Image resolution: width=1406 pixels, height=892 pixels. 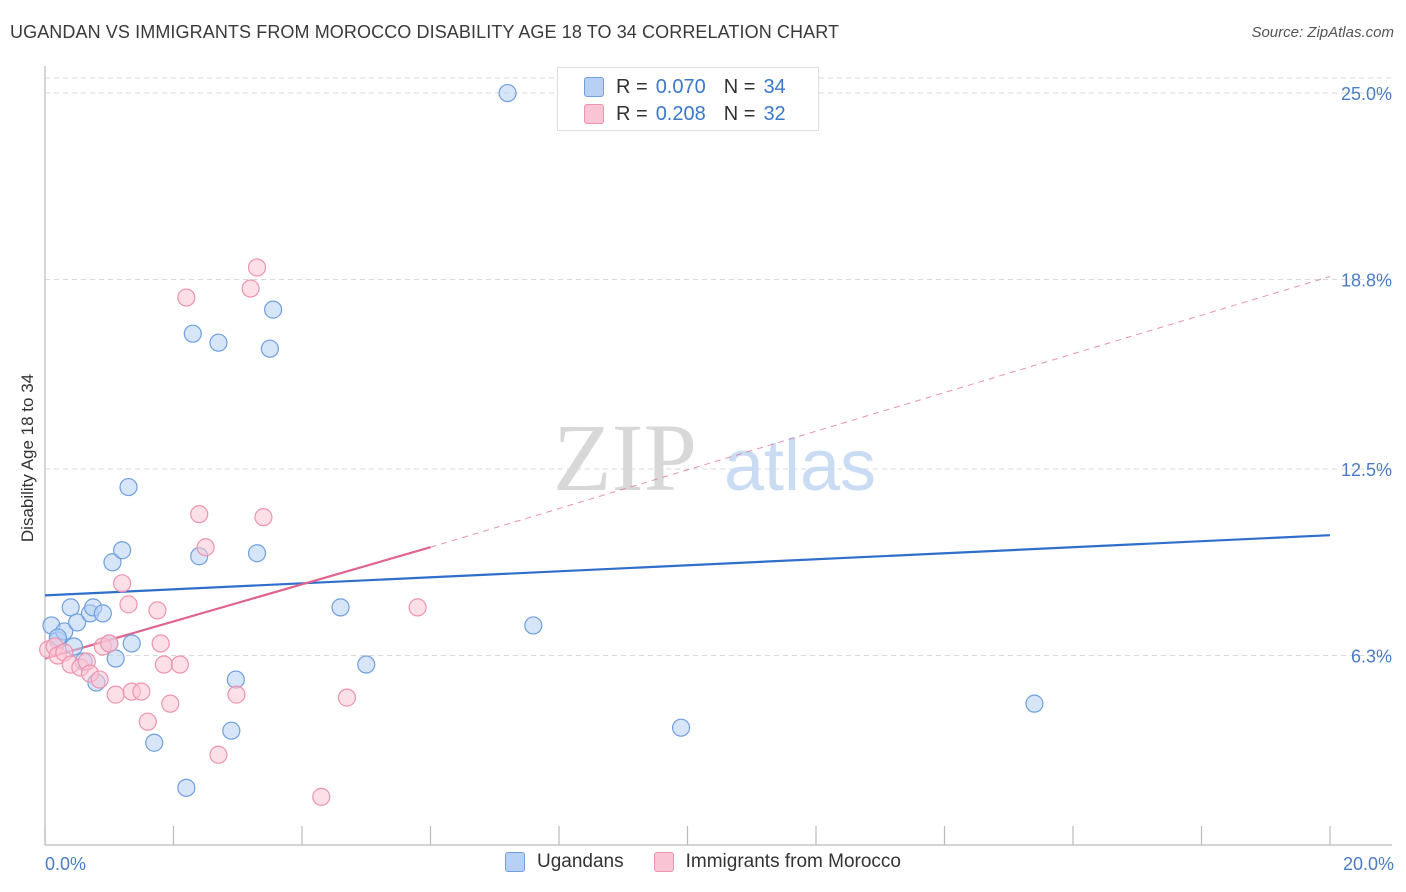 What do you see at coordinates (1366, 94) in the screenshot?
I see `y-tick-label: 25.0%` at bounding box center [1366, 94].